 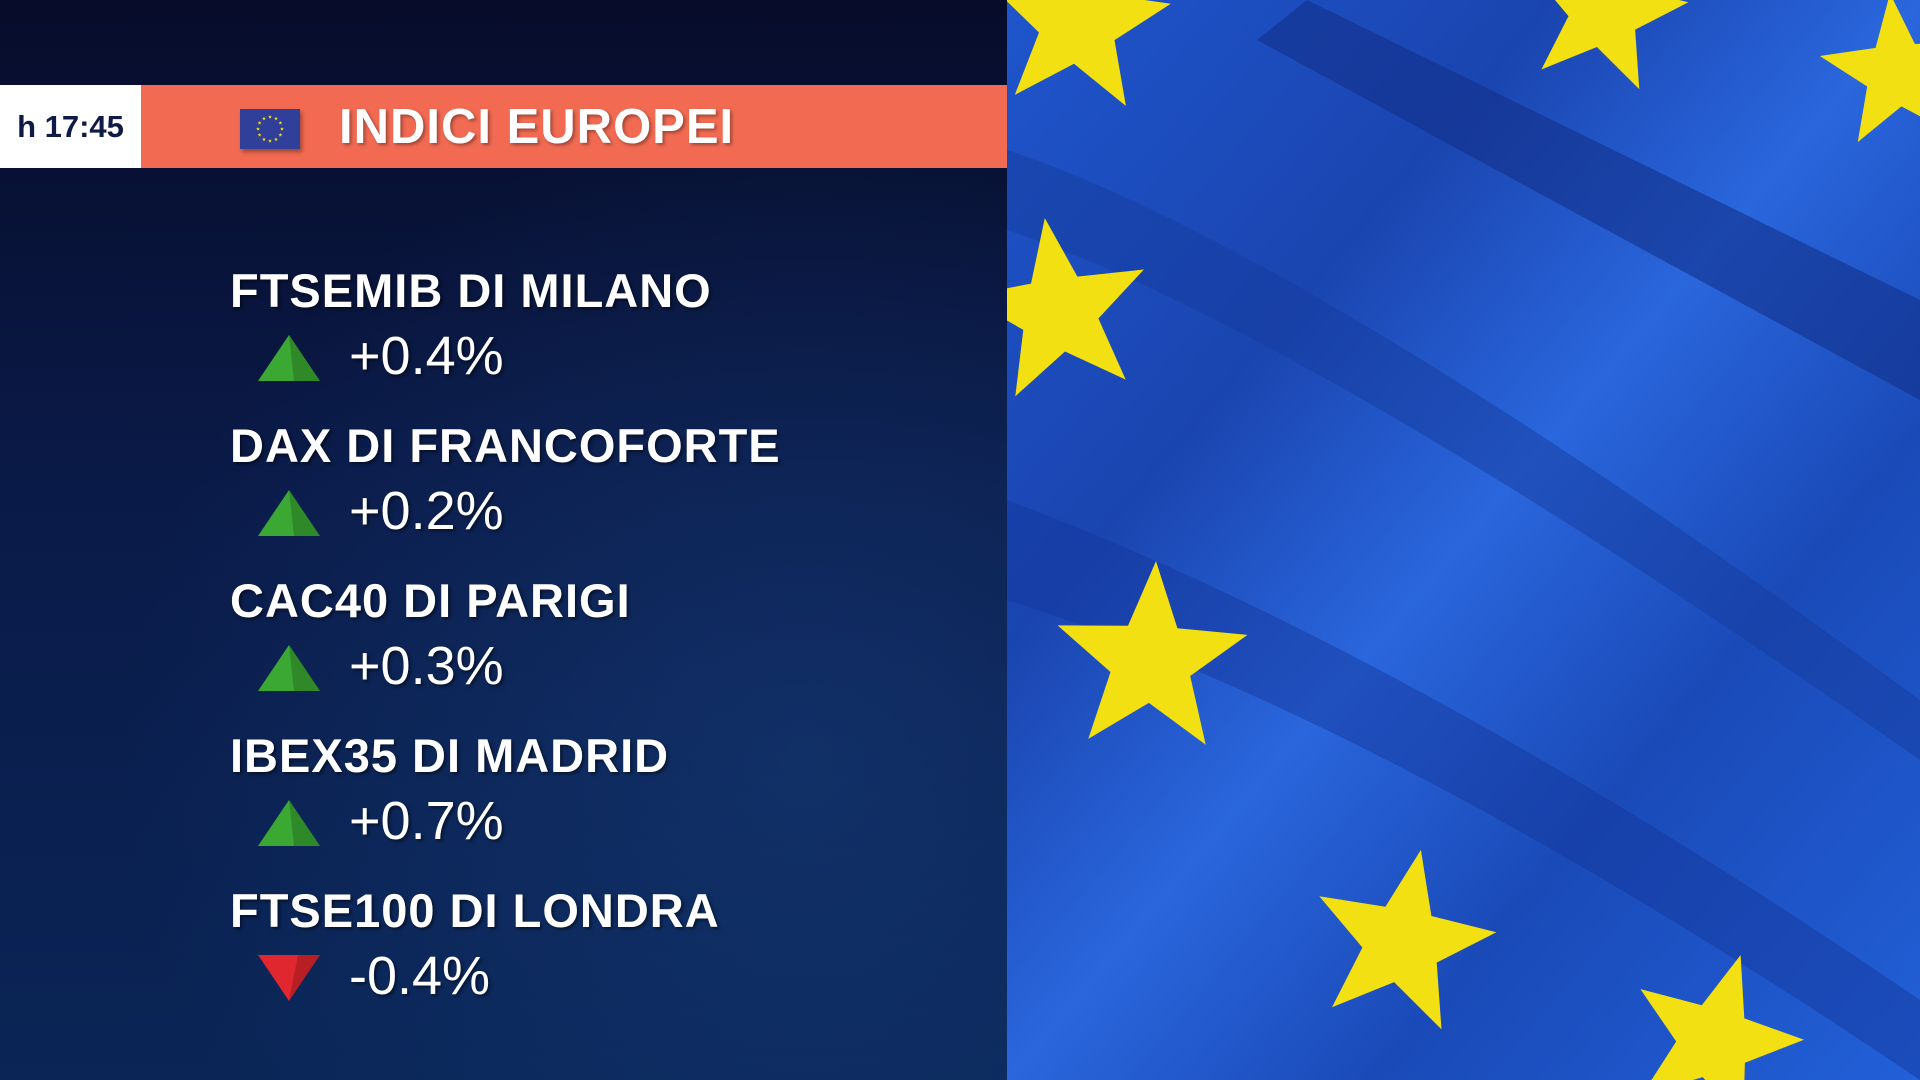 What do you see at coordinates (475, 944) in the screenshot?
I see `index-row: FTSE100 DI LONDRA -0.4%` at bounding box center [475, 944].